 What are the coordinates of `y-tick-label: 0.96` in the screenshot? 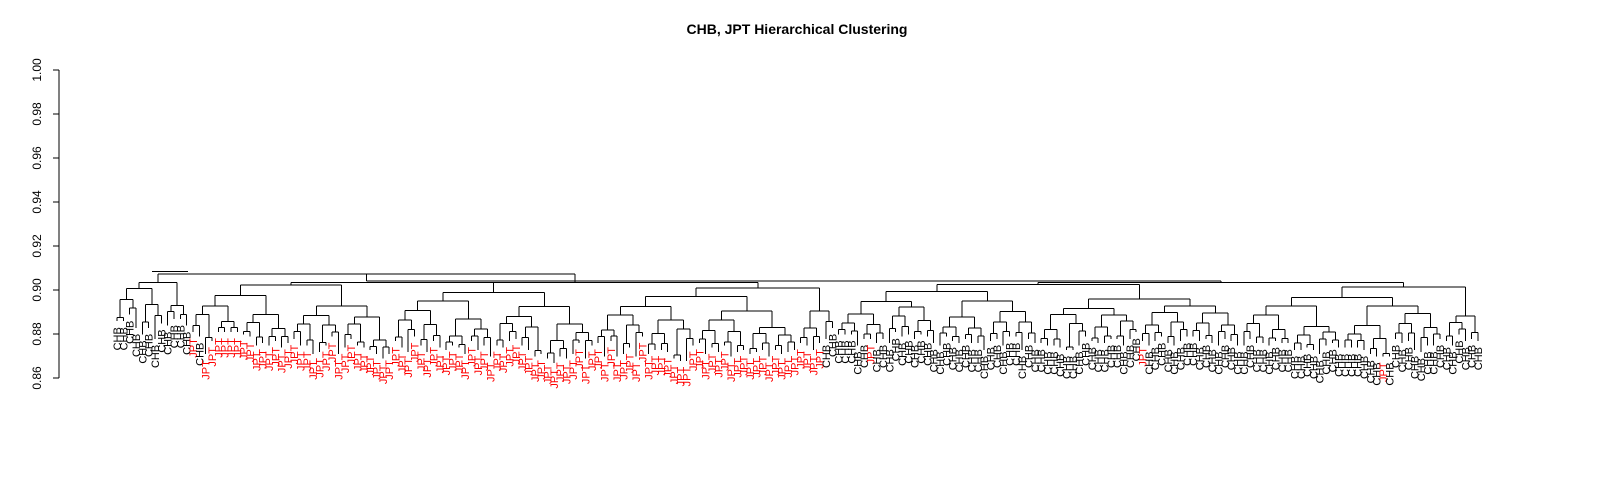 It's located at (37, 158).